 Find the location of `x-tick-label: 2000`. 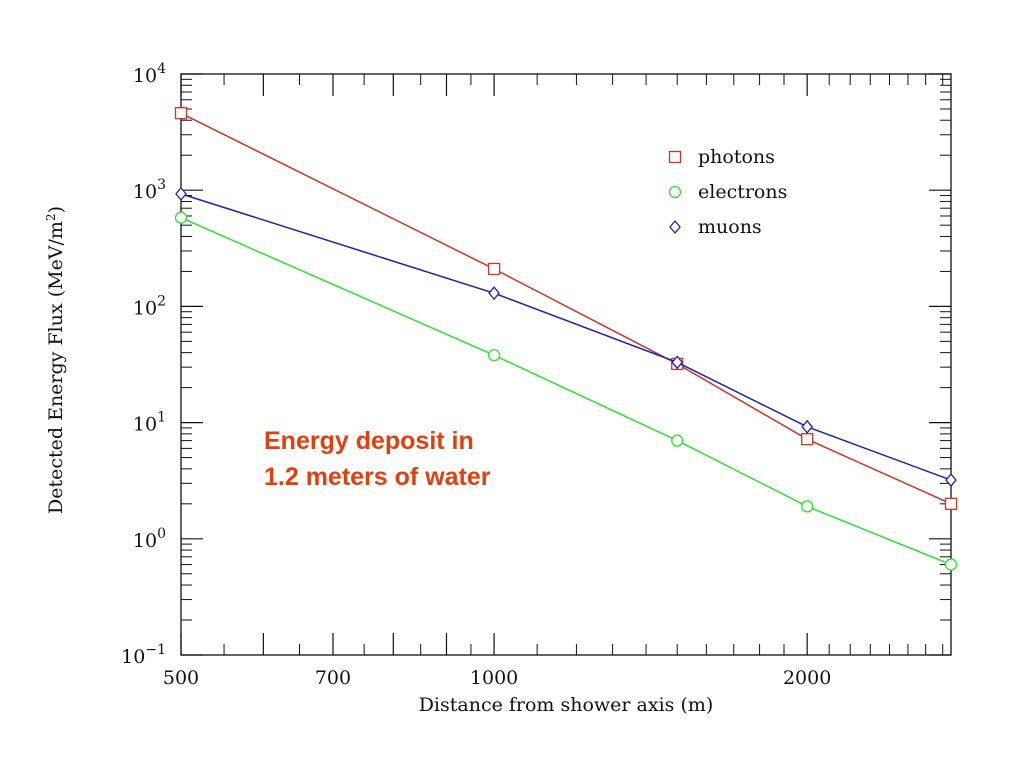

x-tick-label: 2000 is located at coordinates (807, 678).